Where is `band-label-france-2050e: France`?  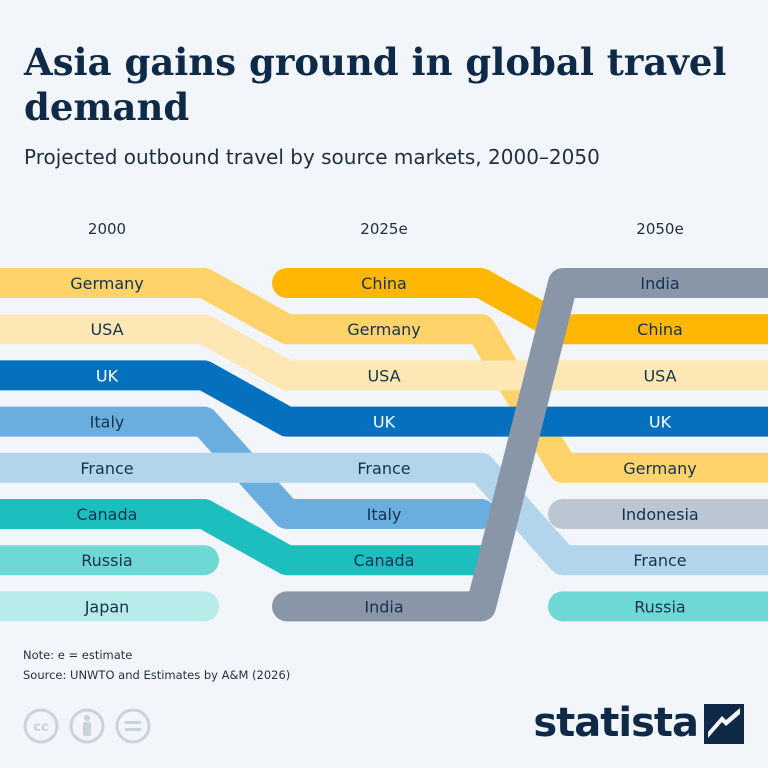 band-label-france-2050e: France is located at coordinates (659, 560).